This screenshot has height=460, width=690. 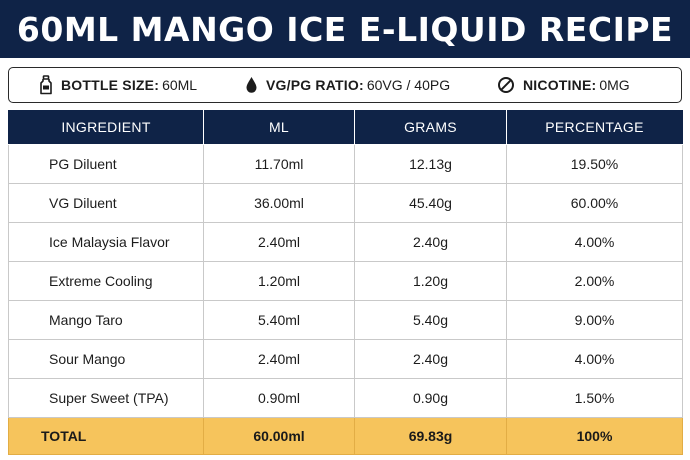 I want to click on ml-cell: 0.90ml, so click(x=279, y=397).